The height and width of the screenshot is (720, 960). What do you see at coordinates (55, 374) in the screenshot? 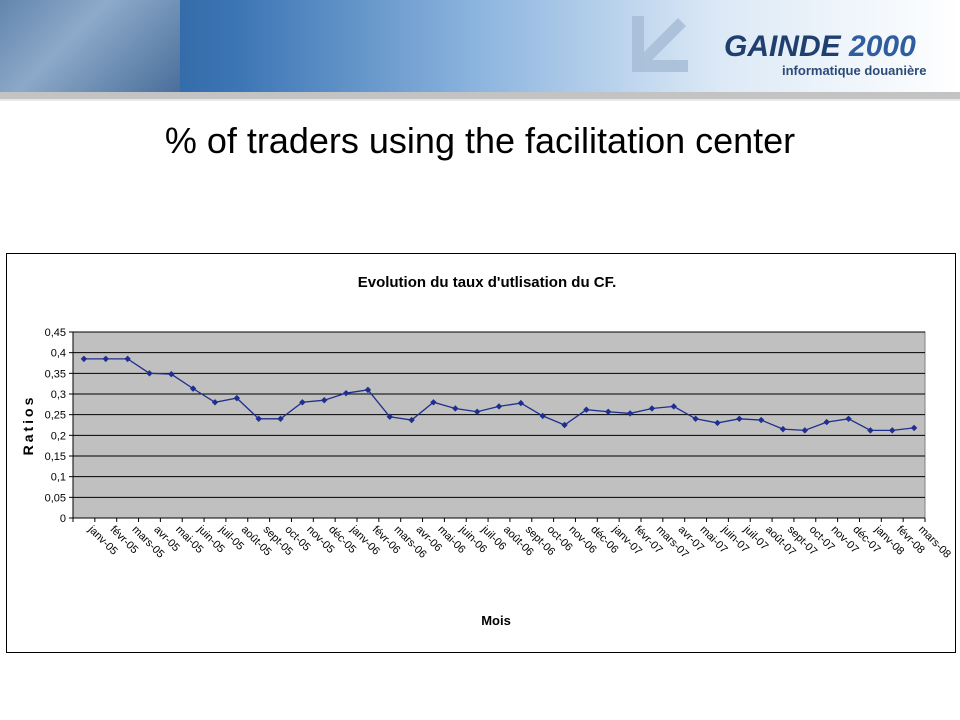
I see `y-tick-label: 0,35` at bounding box center [55, 374].